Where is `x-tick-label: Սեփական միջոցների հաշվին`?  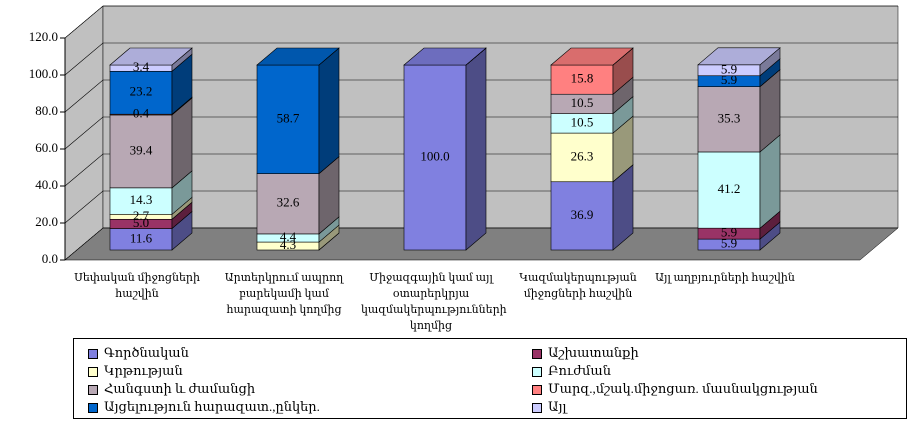
x-tick-label: Սեփական միջոցների հաշվին is located at coordinates (137, 286).